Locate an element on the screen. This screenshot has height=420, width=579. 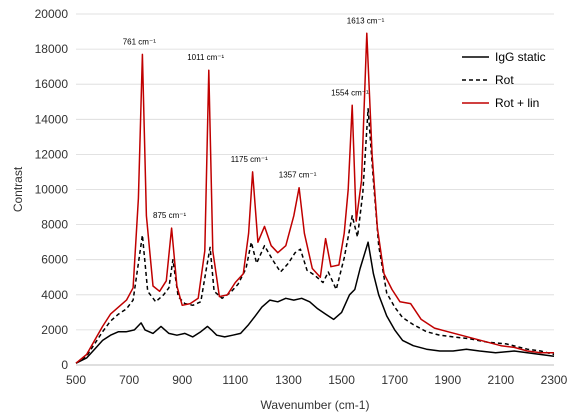
y-tick-label: 0 is located at coordinates (64, 365).